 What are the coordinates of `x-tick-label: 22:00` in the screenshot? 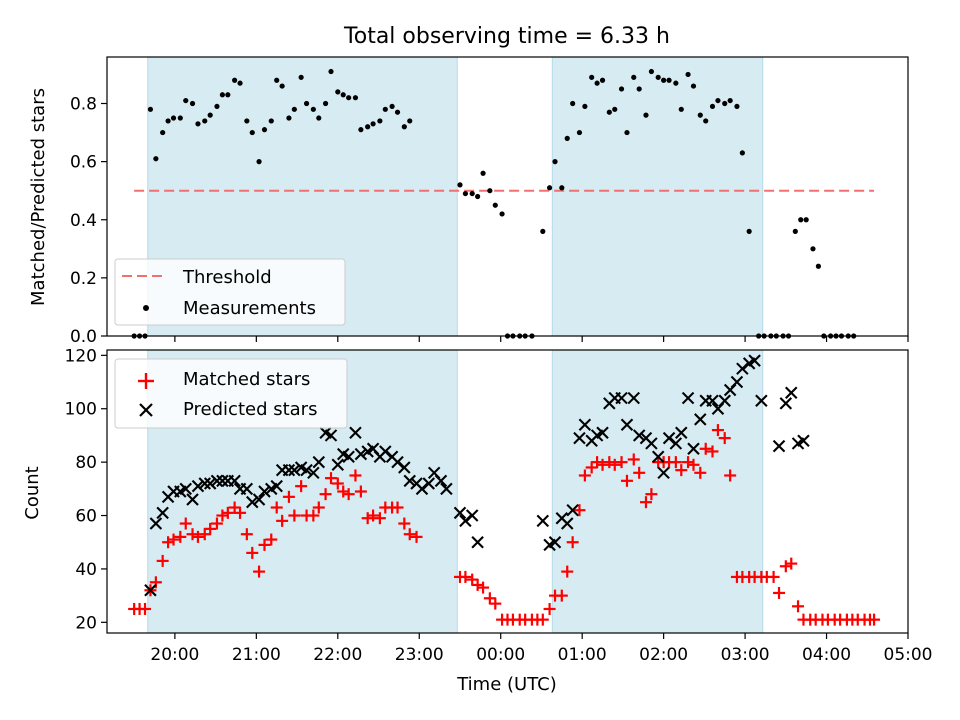 It's located at (337, 655).